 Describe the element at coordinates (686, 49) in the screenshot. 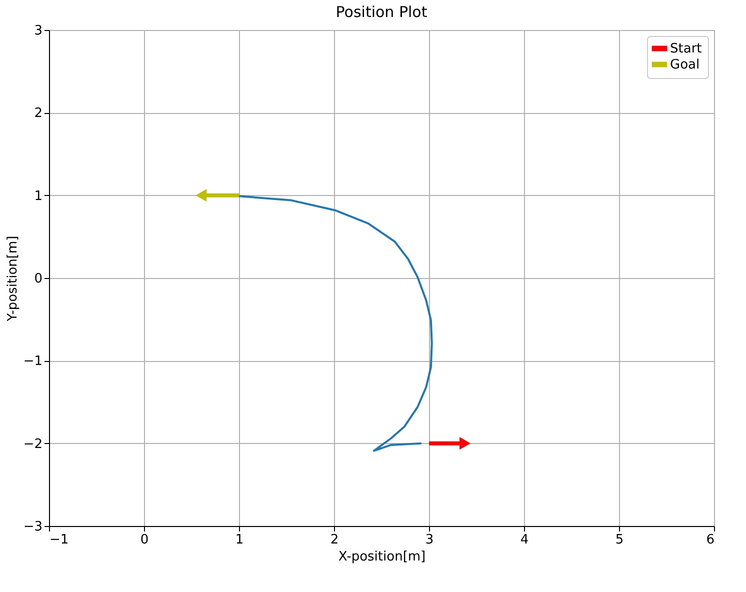

I see `legend-label: Start` at that location.